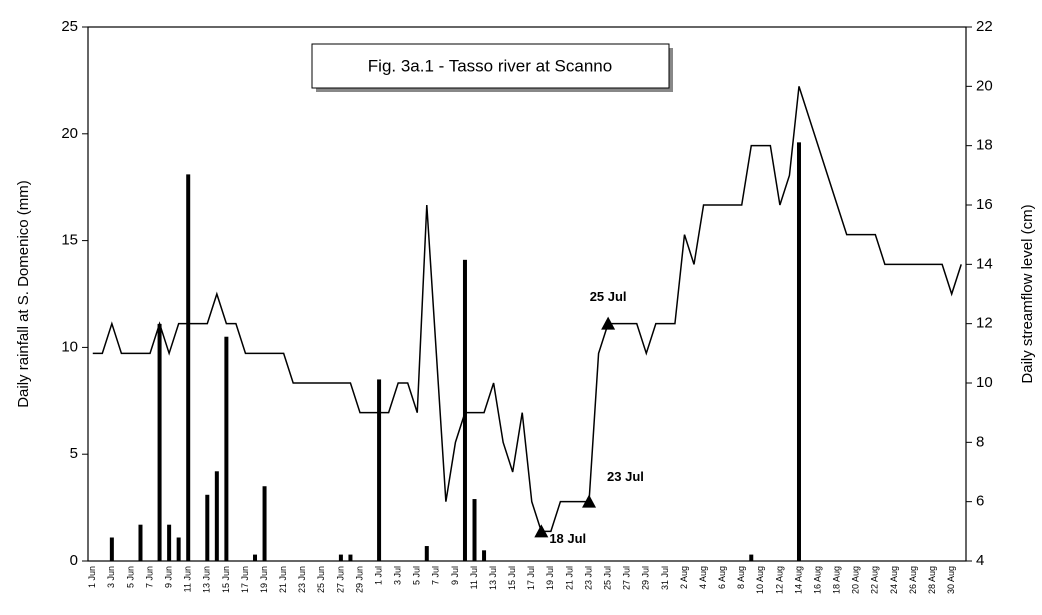 This screenshot has width=1042, height=615. I want to click on y-tick-label: 20, so click(69, 133).